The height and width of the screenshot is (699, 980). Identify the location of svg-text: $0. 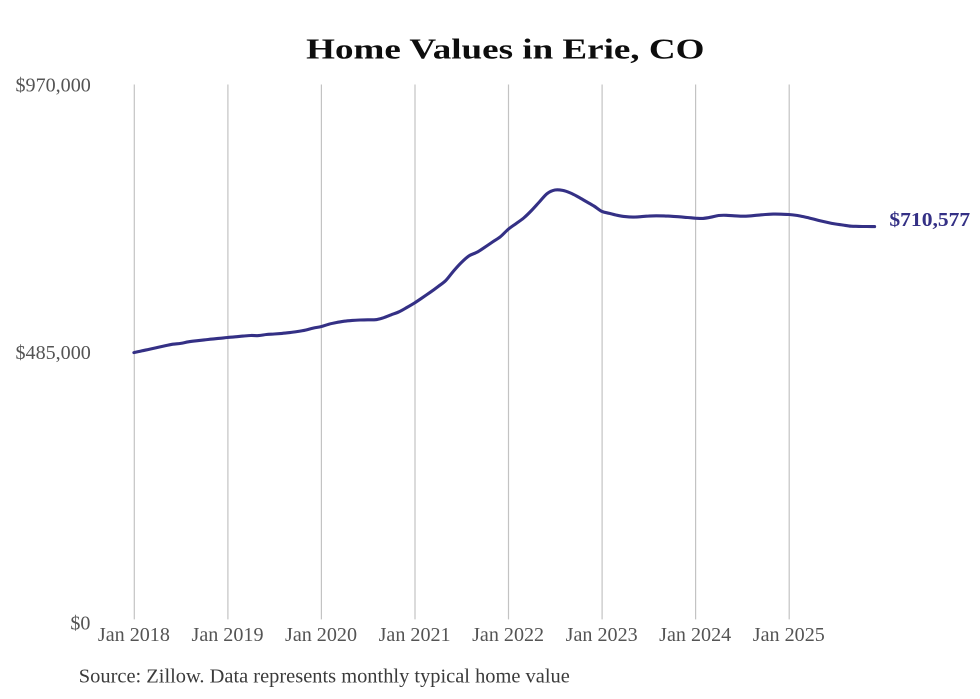
(80, 623).